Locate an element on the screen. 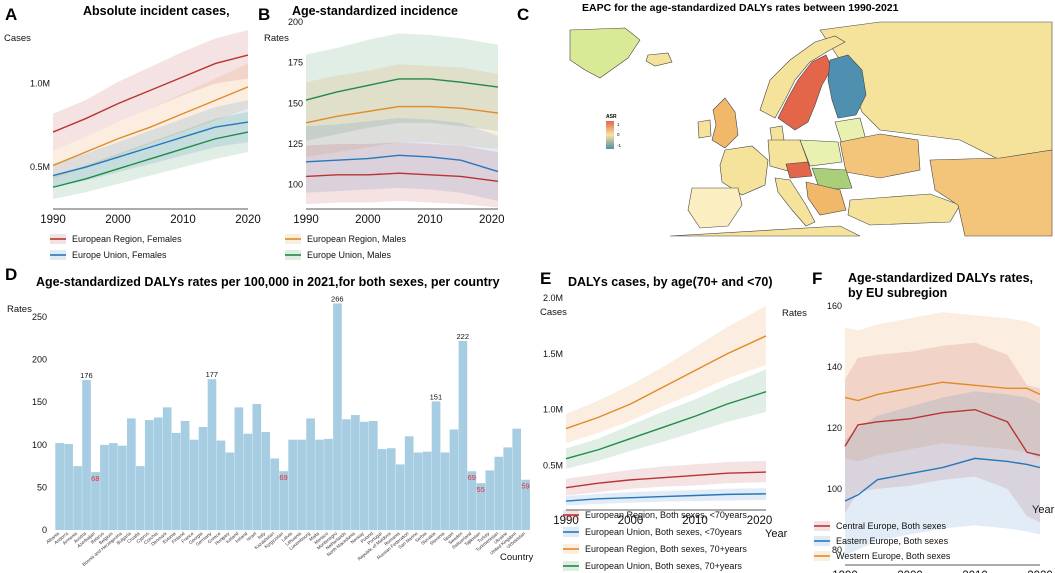 This screenshot has height=573, width=1055. a-xtick-1: 2000 is located at coordinates (118, 220).